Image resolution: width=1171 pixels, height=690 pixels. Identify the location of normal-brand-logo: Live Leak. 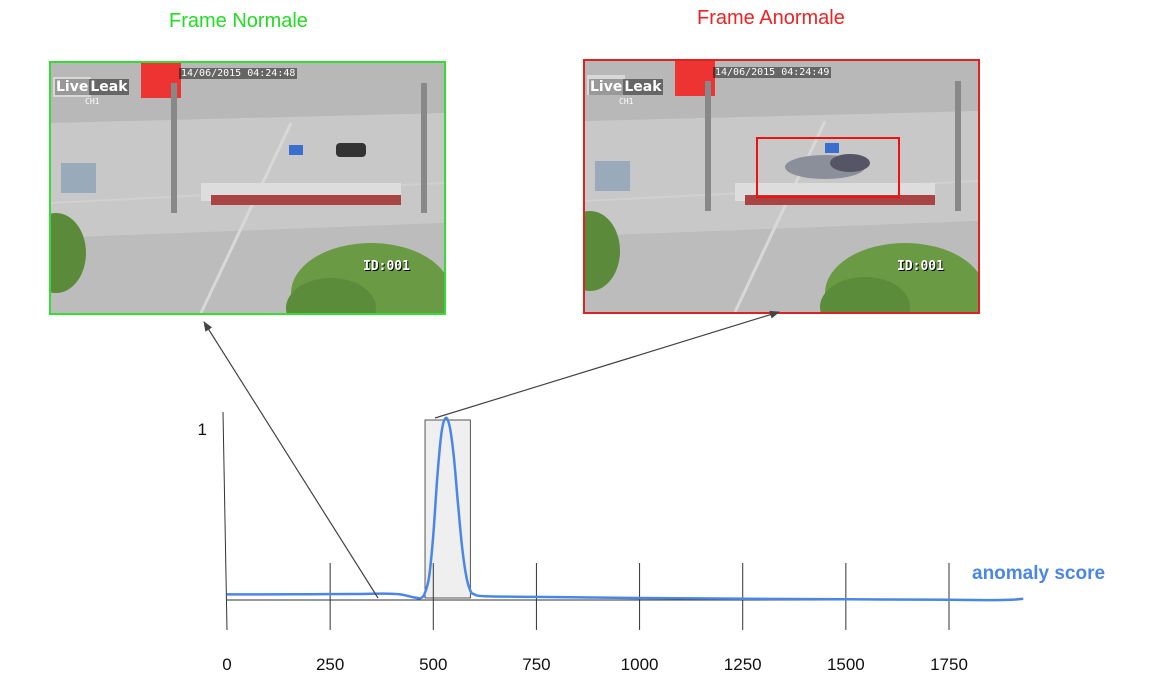
(92, 87).